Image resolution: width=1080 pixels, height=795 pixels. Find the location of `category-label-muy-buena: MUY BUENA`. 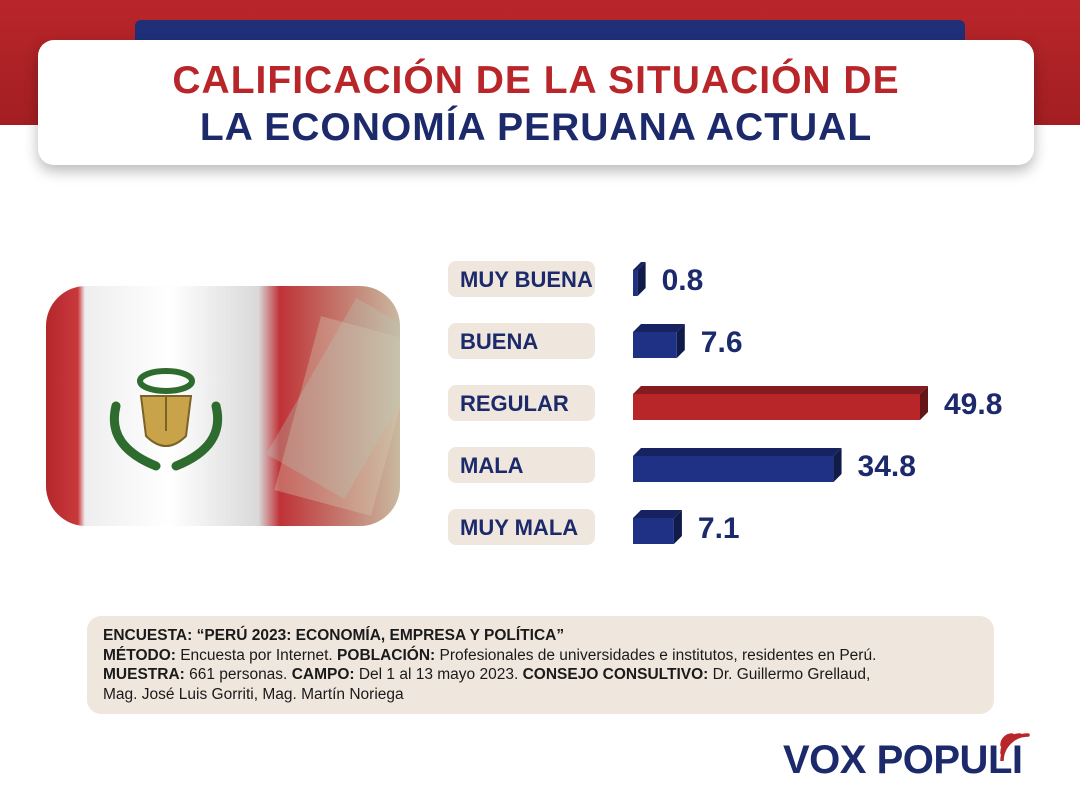

category-label-muy-buena: MUY BUENA is located at coordinates (526, 279).